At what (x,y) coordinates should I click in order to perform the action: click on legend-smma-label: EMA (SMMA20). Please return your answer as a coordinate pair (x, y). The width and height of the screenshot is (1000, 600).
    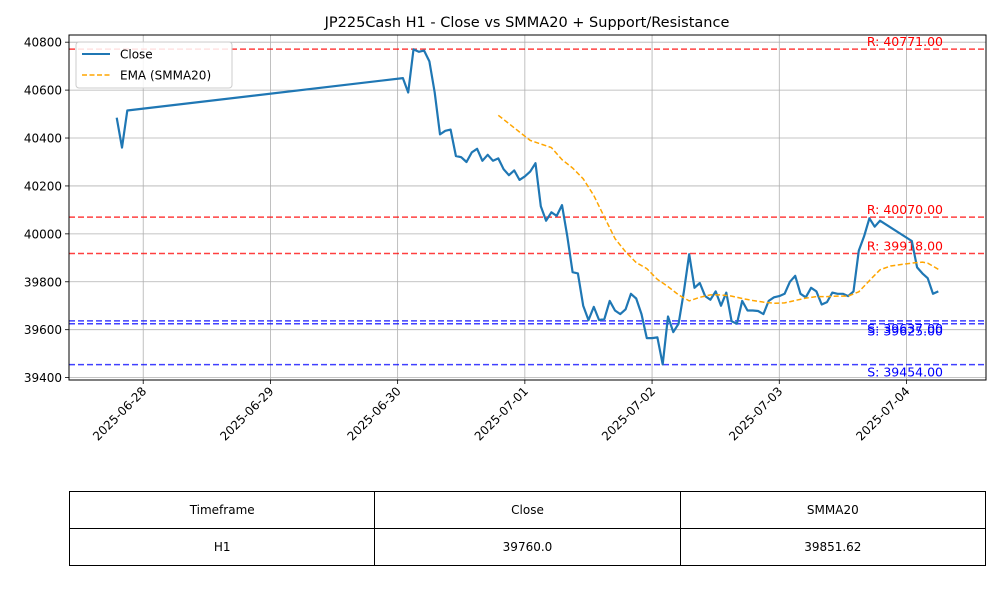
    Looking at the image, I should click on (165, 76).